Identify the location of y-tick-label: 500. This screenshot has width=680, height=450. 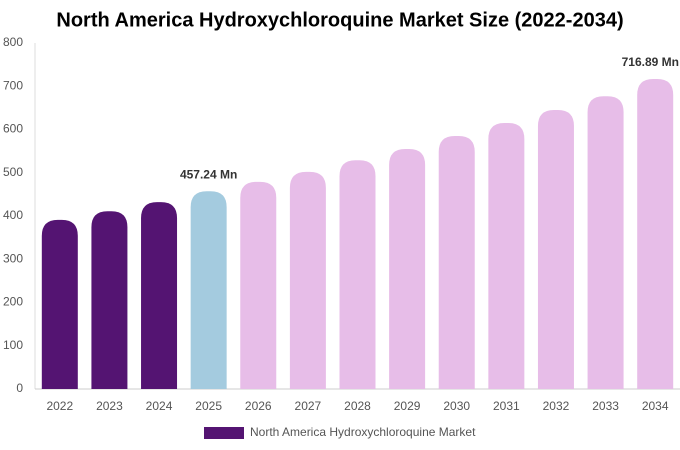
(13, 172).